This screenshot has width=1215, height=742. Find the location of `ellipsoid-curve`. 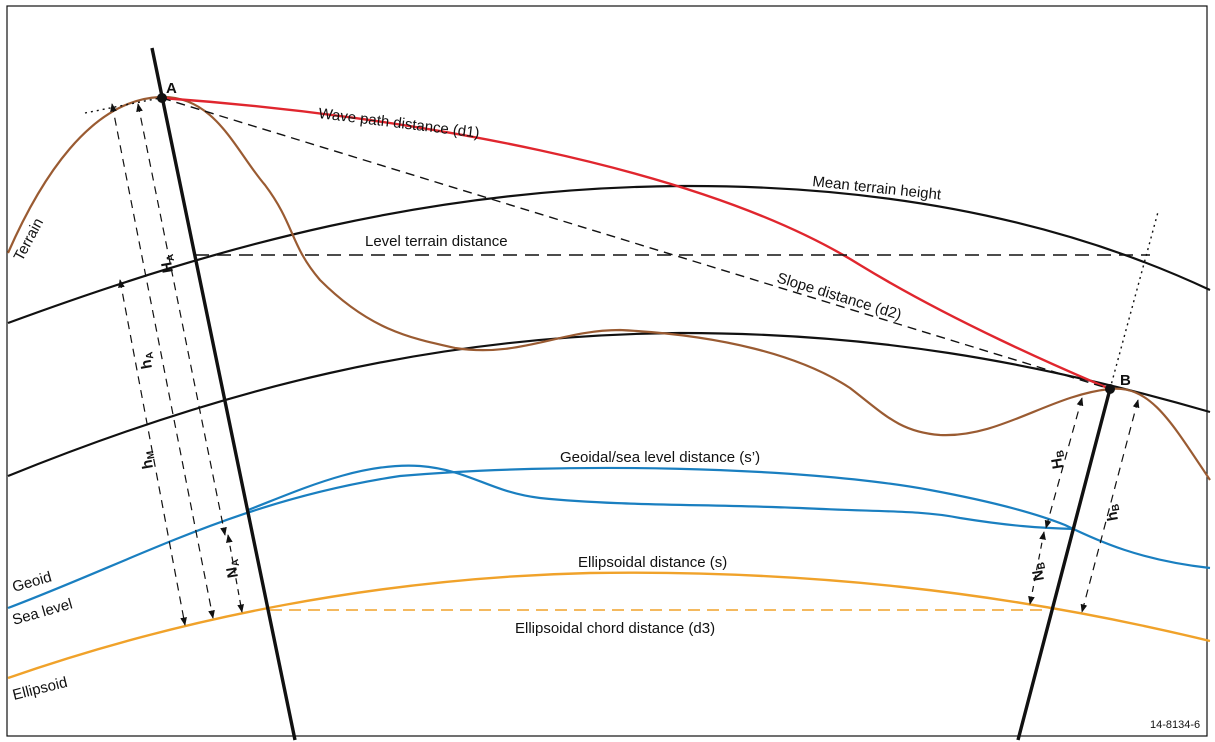

ellipsoid-curve is located at coordinates (609, 625).